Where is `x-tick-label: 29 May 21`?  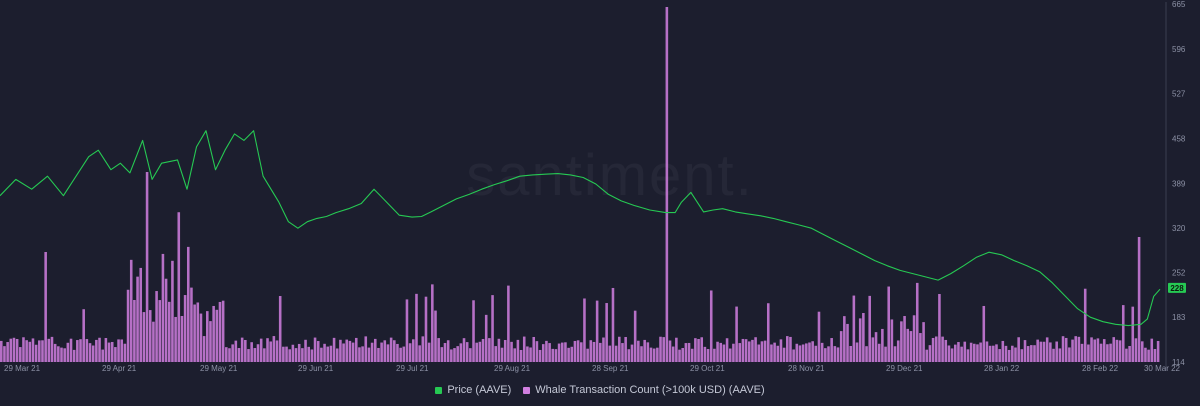
x-tick-label: 29 May 21 is located at coordinates (219, 368).